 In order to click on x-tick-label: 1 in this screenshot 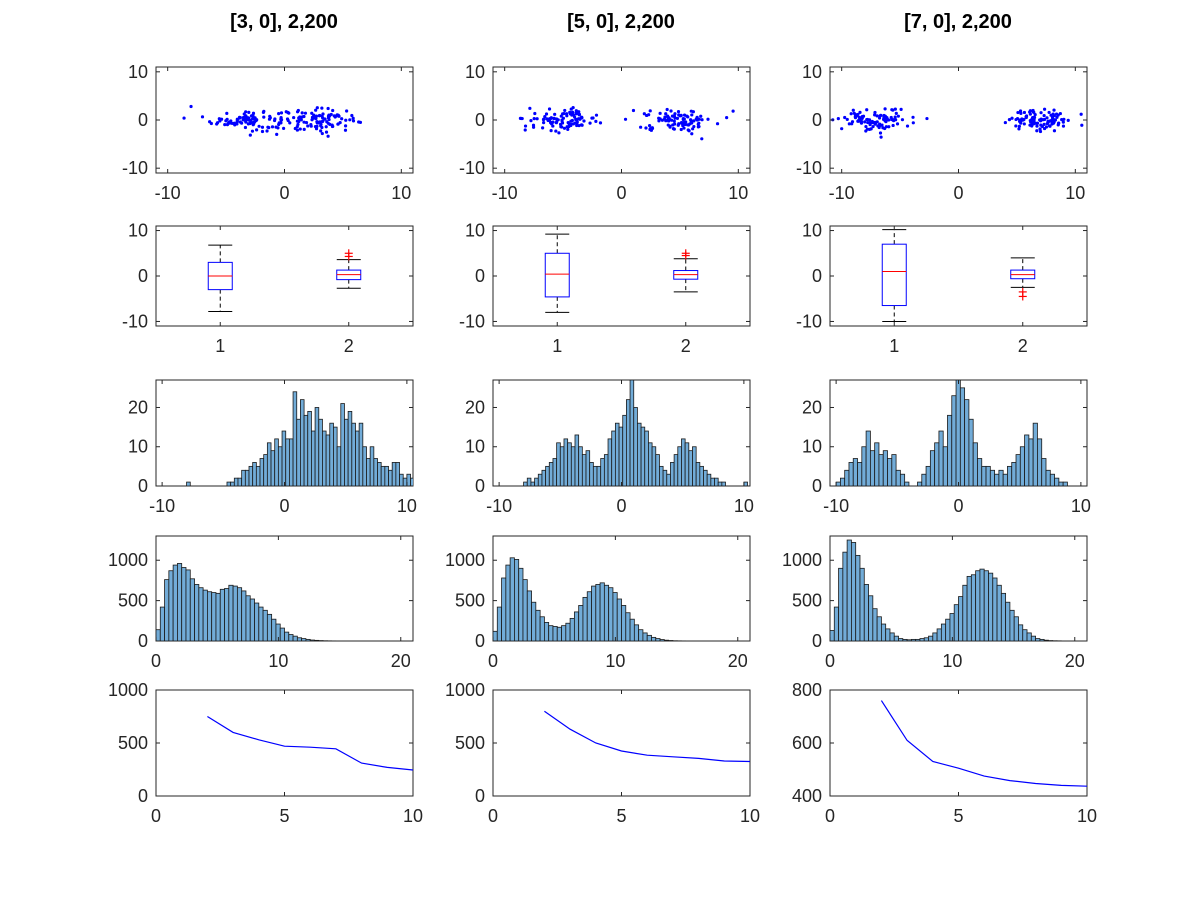, I will do `click(220, 346)`.